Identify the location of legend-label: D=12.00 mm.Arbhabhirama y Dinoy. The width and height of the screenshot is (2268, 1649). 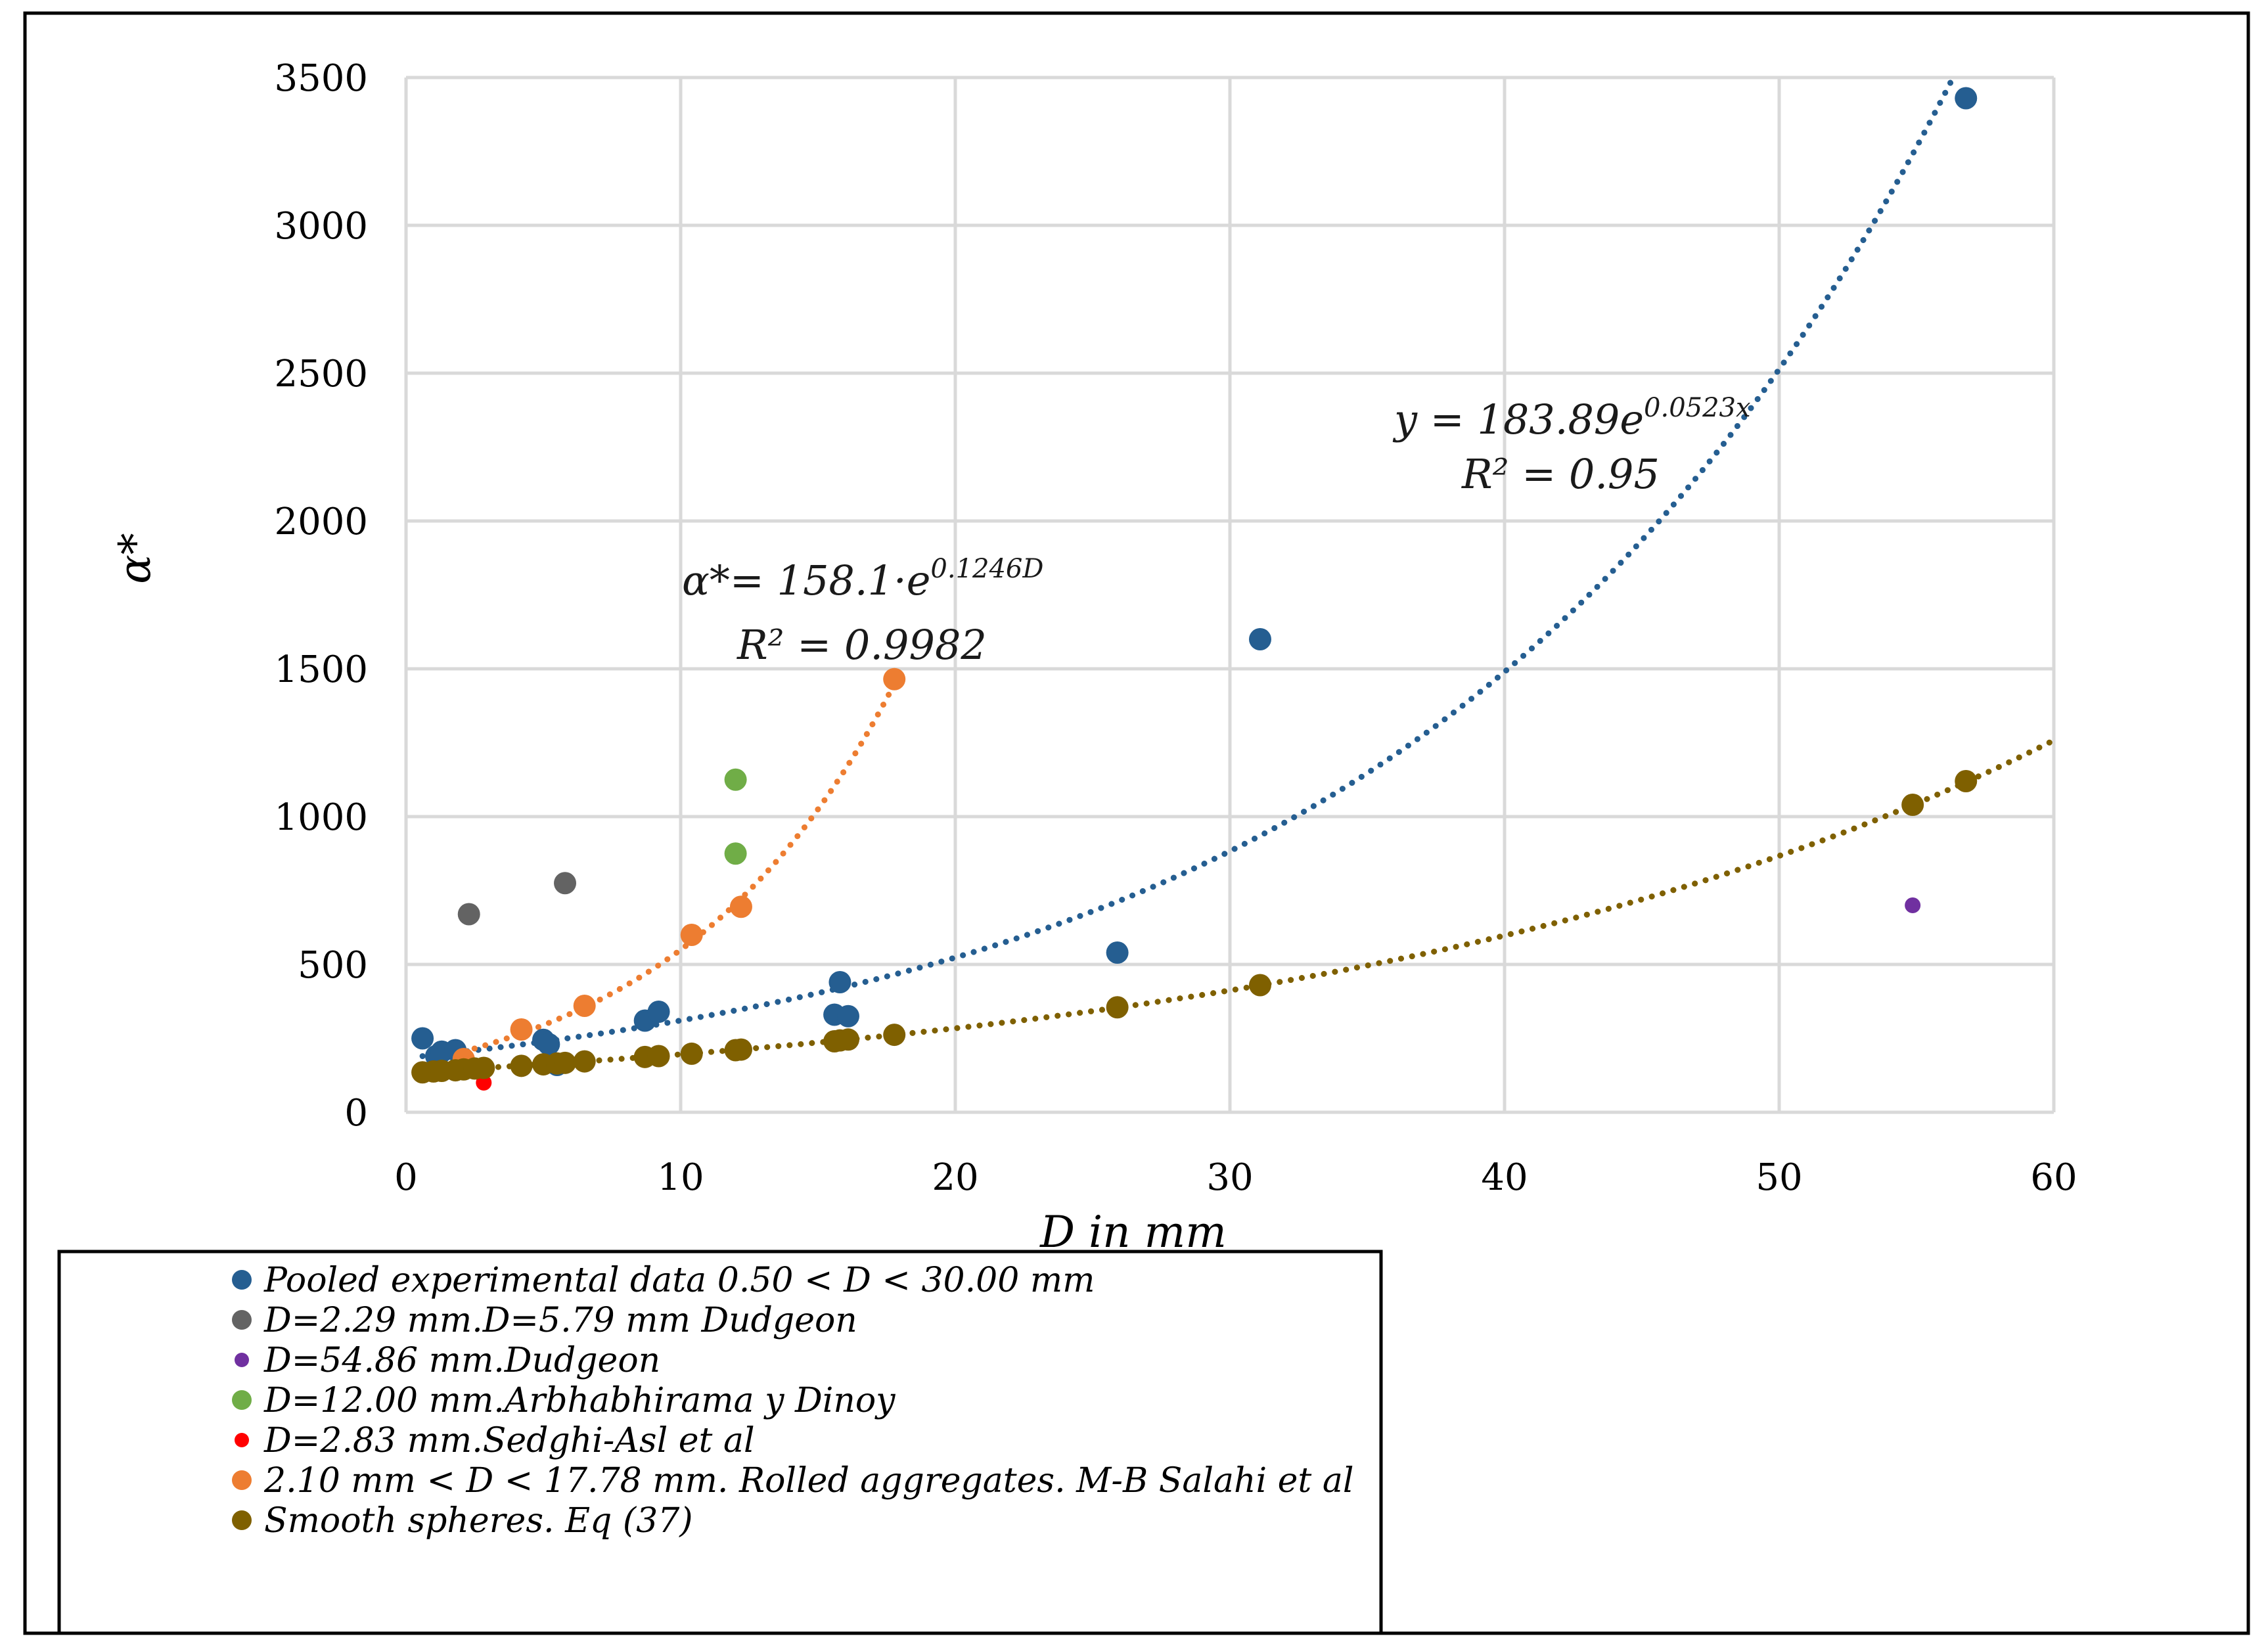
(579, 1400).